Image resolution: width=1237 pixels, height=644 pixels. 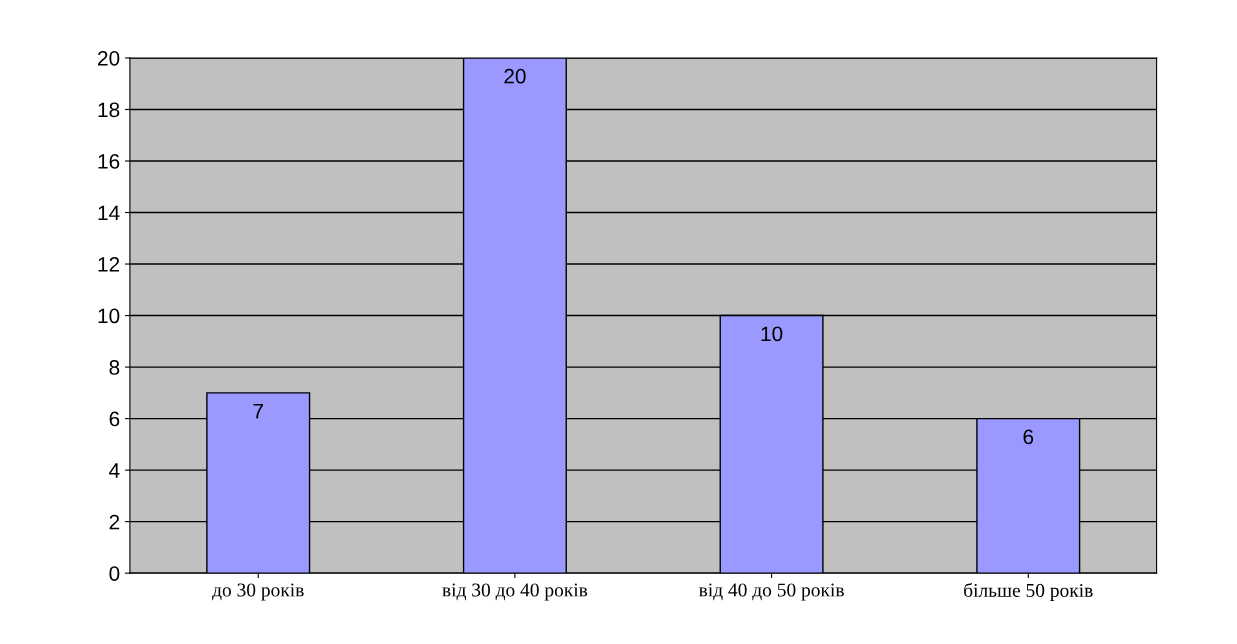 I want to click on y-tick-label: 4, so click(x=114, y=470).